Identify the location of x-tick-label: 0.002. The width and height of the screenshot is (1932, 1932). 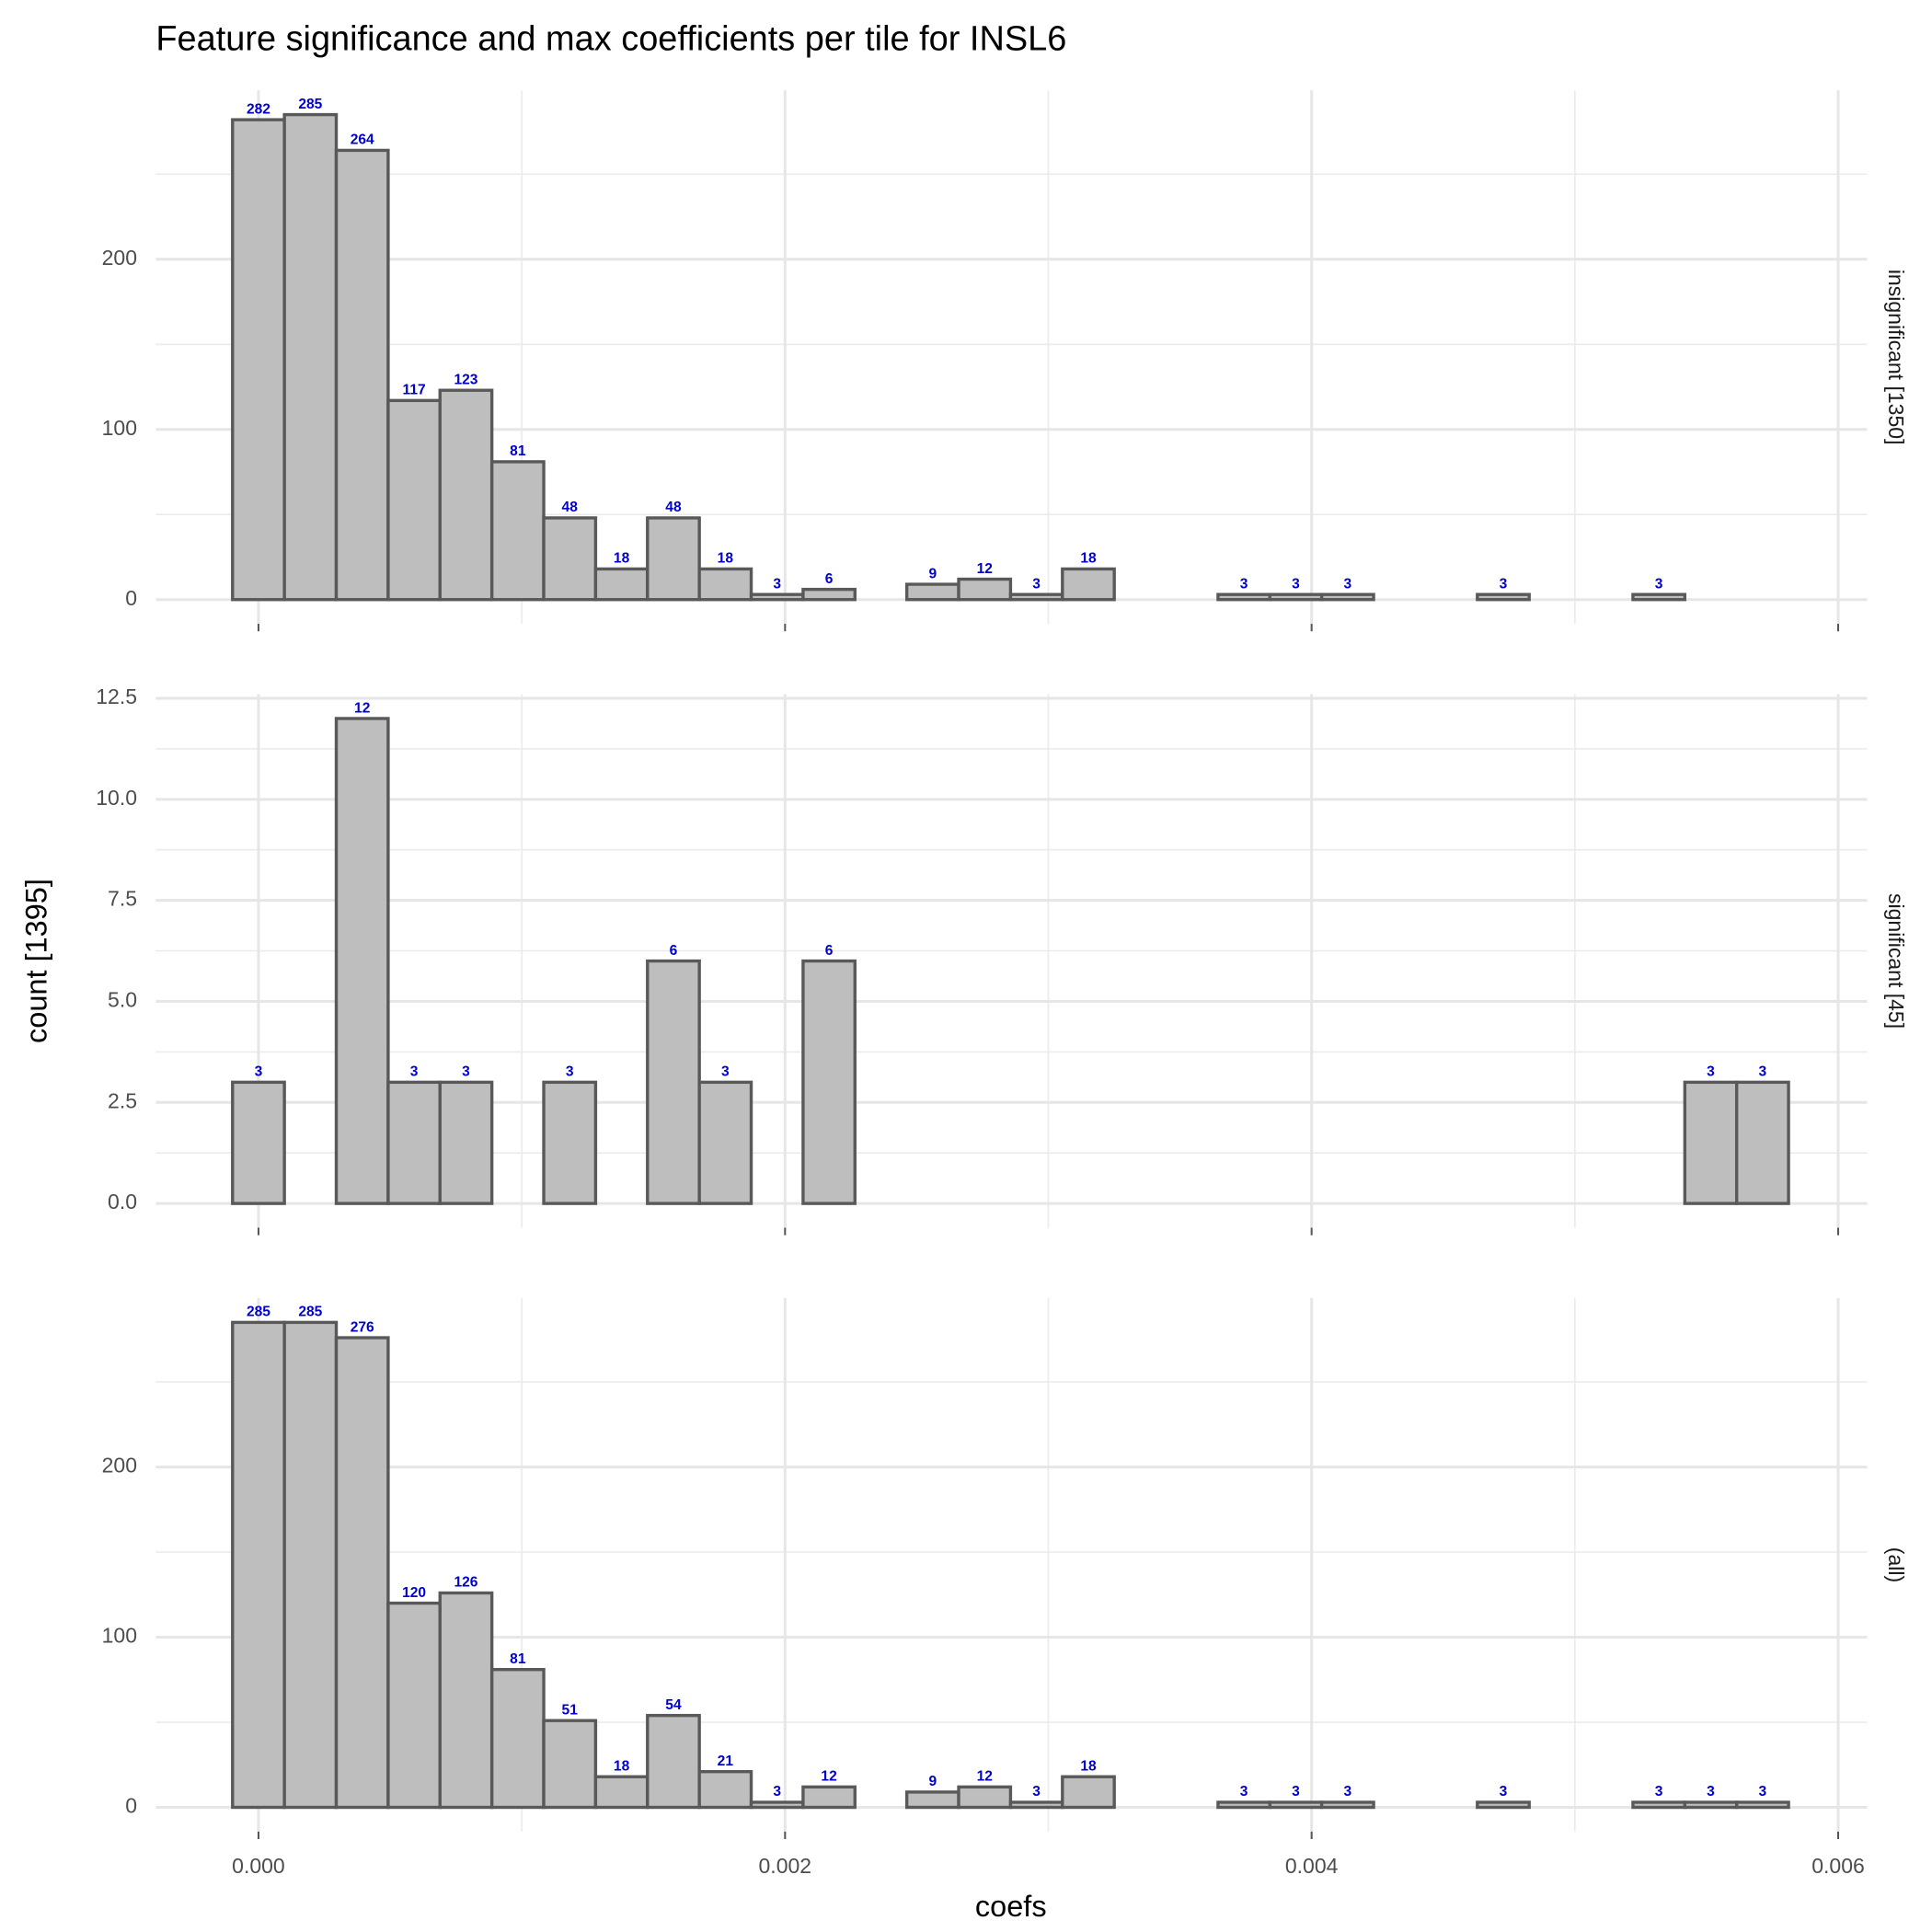
(785, 1866).